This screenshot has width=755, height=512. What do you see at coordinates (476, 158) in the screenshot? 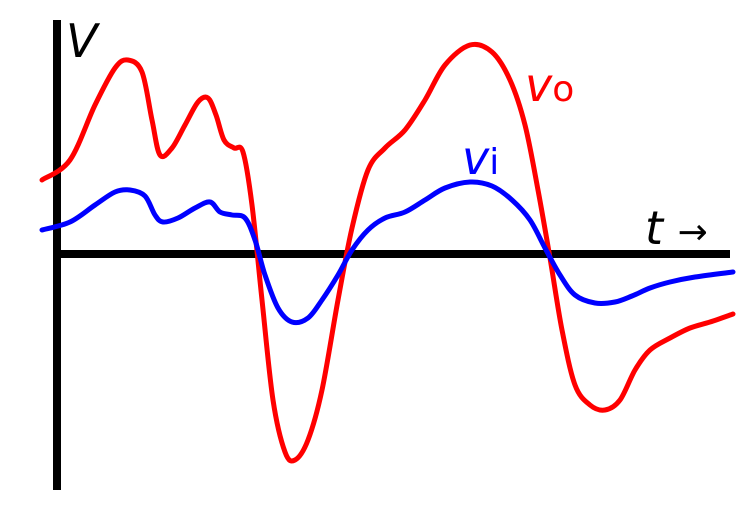
I see `input-symbol: v` at bounding box center [476, 158].